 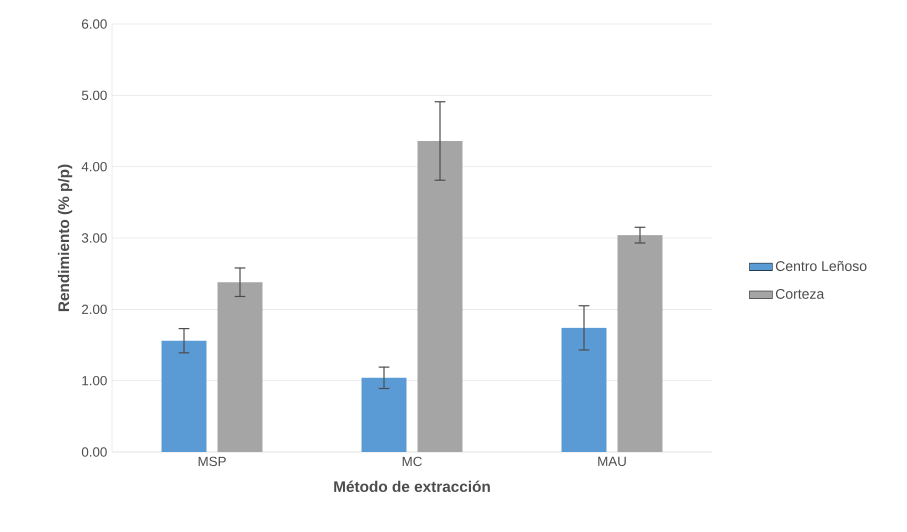 What do you see at coordinates (94, 309) in the screenshot?
I see `y-tick-label: 2.00` at bounding box center [94, 309].